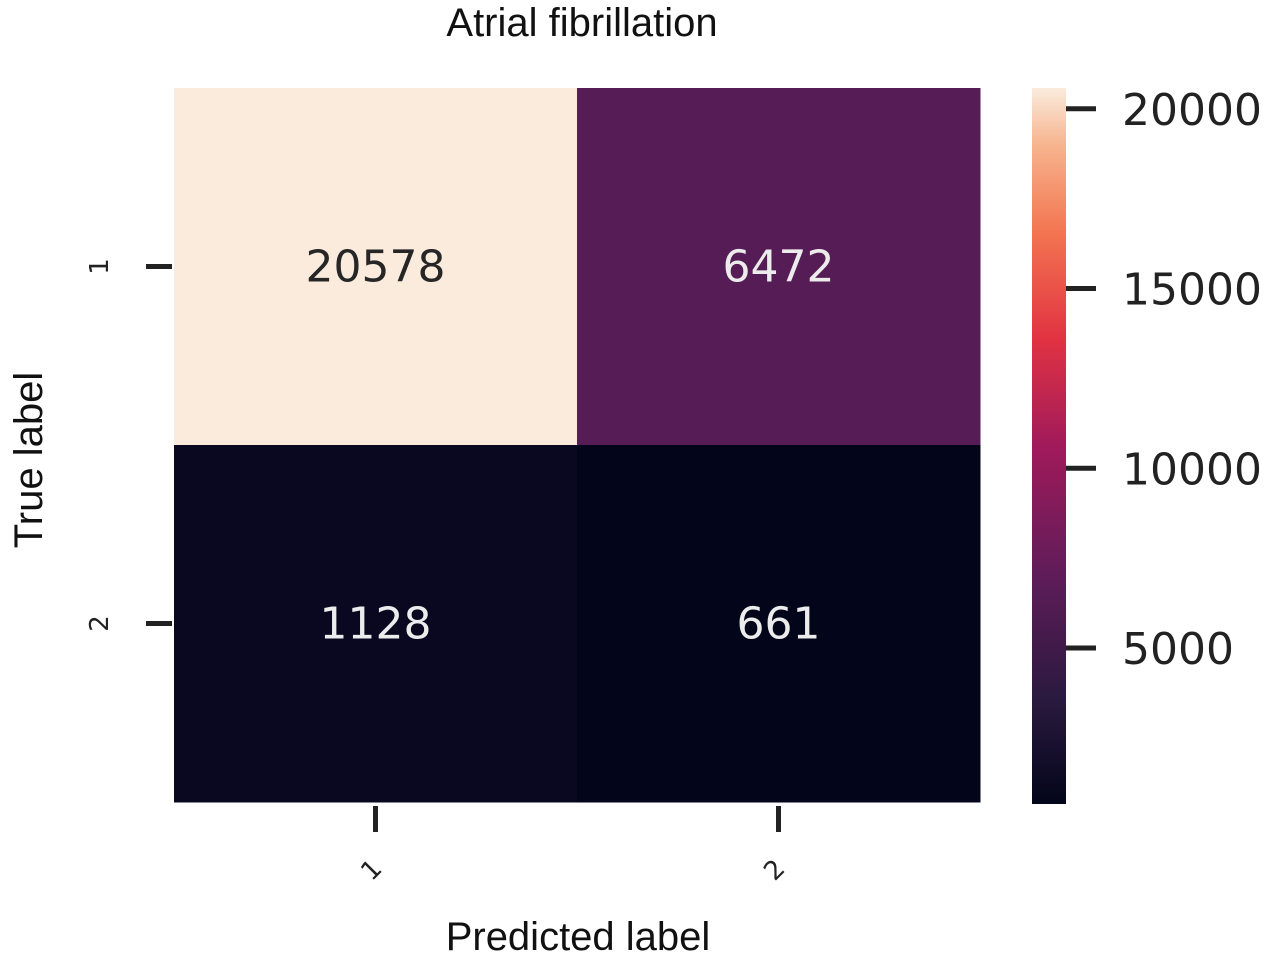  Describe the element at coordinates (29, 460) in the screenshot. I see `y-axis-label: True label` at that location.